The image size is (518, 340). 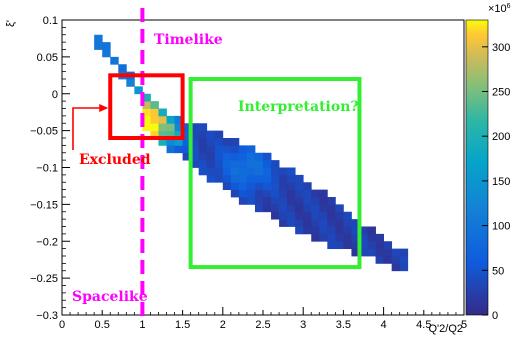 What do you see at coordinates (343, 325) in the screenshot?
I see `x-tick-label: 3.5` at bounding box center [343, 325].